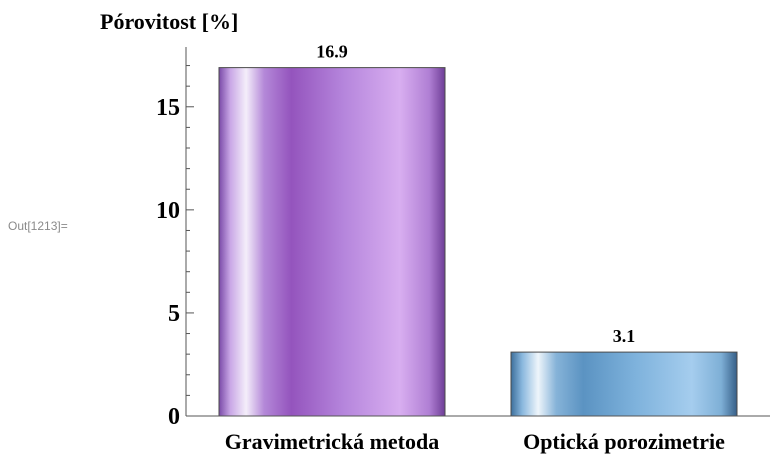 Image resolution: width=772 pixels, height=457 pixels. What do you see at coordinates (332, 441) in the screenshot?
I see `x-category-label: Gravimetrická metoda` at bounding box center [332, 441].